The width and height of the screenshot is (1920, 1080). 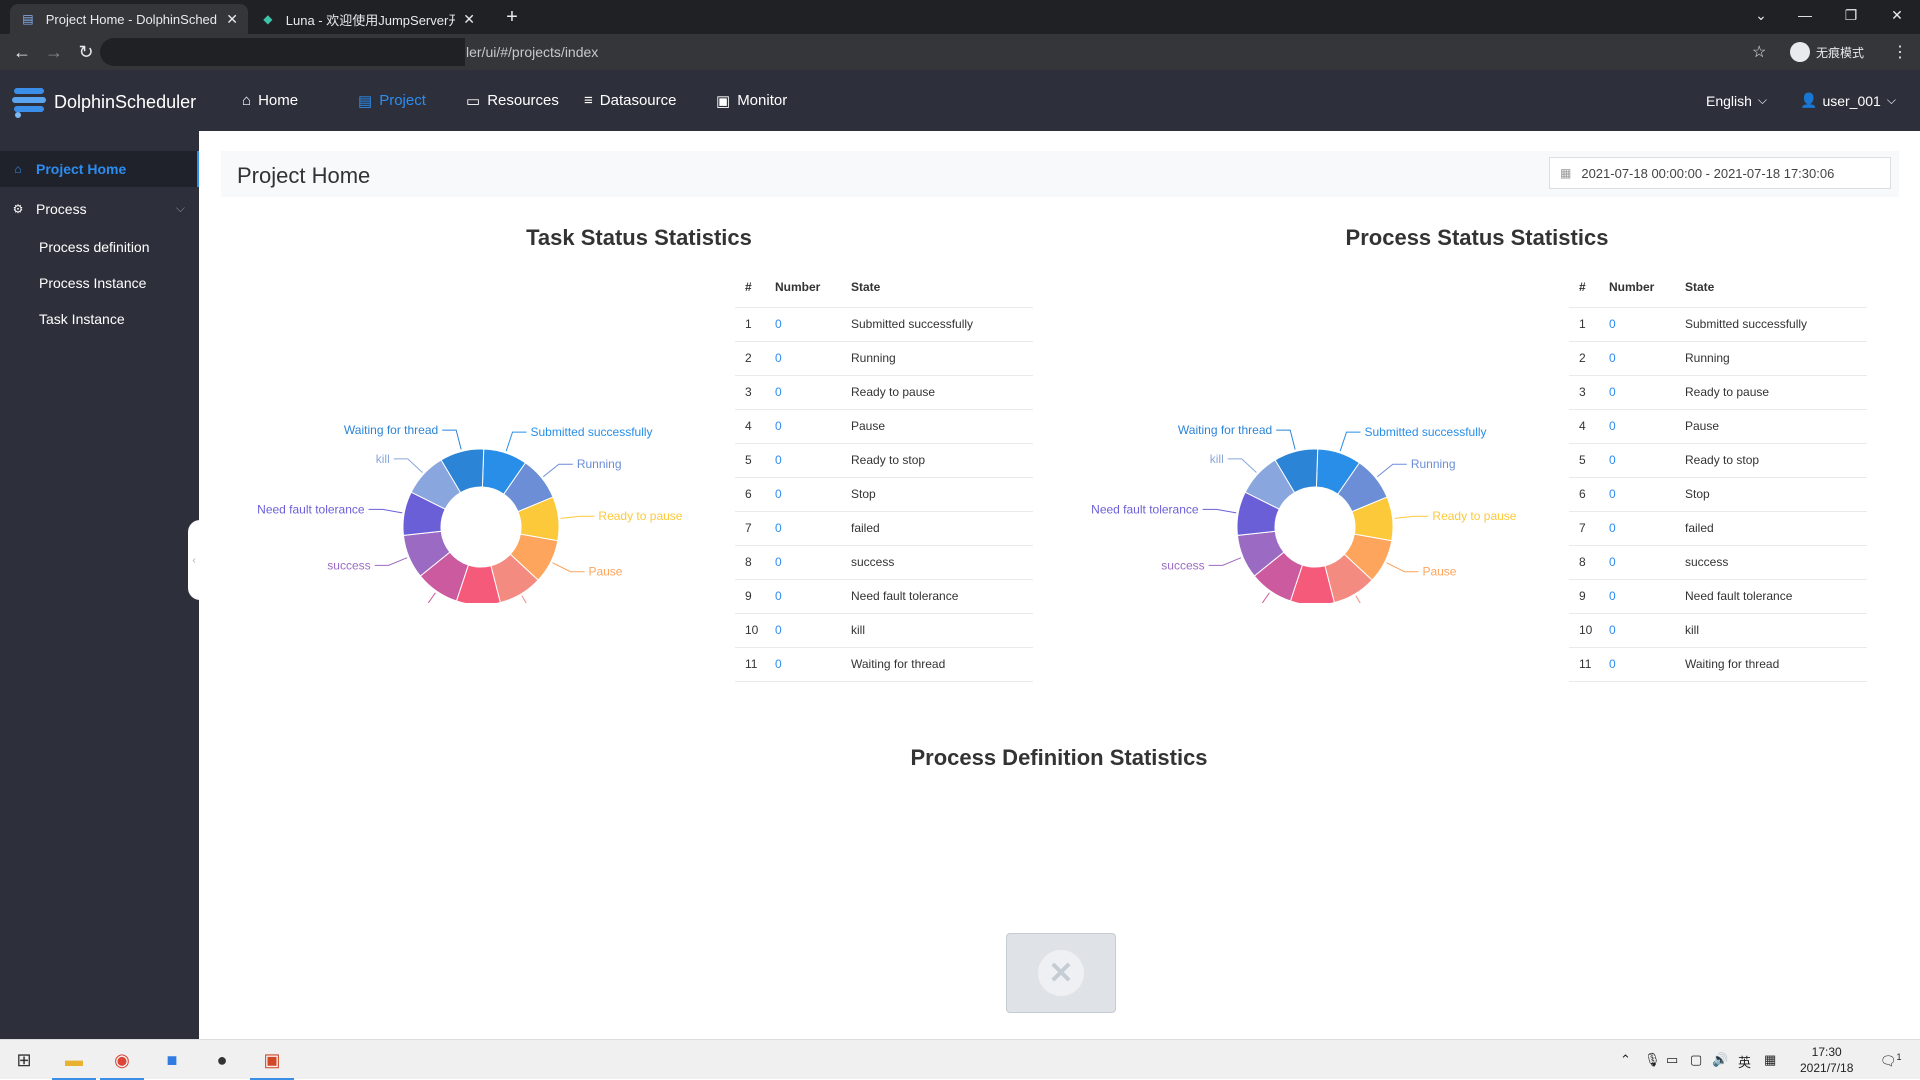 What do you see at coordinates (99, 169) in the screenshot?
I see `sidebar-item-project-home: ⌂ Project Home` at bounding box center [99, 169].